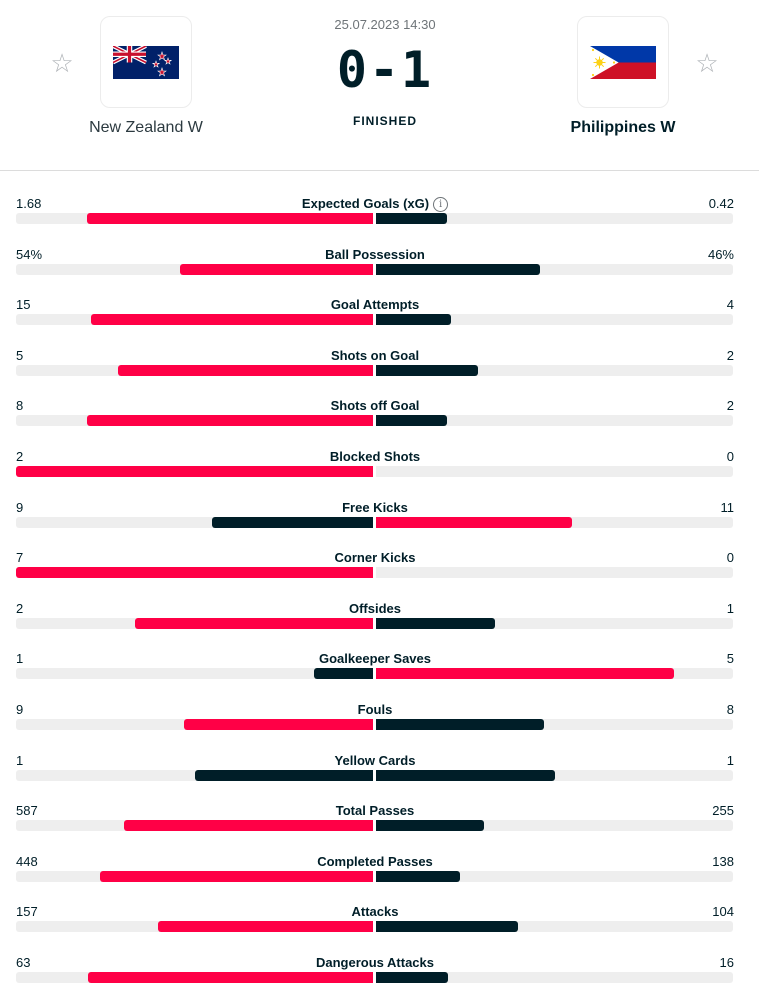  What do you see at coordinates (375, 609) in the screenshot?
I see `stat-label: Offsides` at bounding box center [375, 609].